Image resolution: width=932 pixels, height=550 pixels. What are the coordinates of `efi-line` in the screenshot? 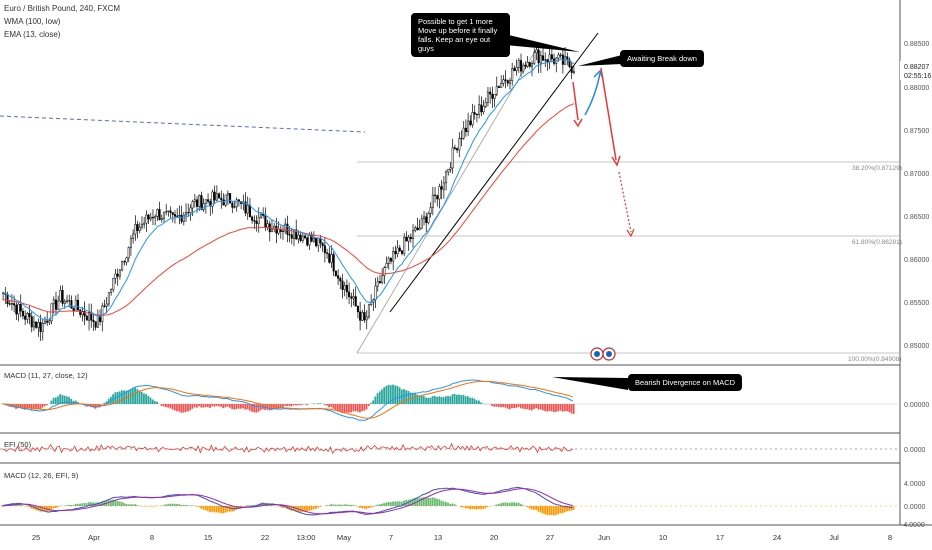 It's located at (287, 448).